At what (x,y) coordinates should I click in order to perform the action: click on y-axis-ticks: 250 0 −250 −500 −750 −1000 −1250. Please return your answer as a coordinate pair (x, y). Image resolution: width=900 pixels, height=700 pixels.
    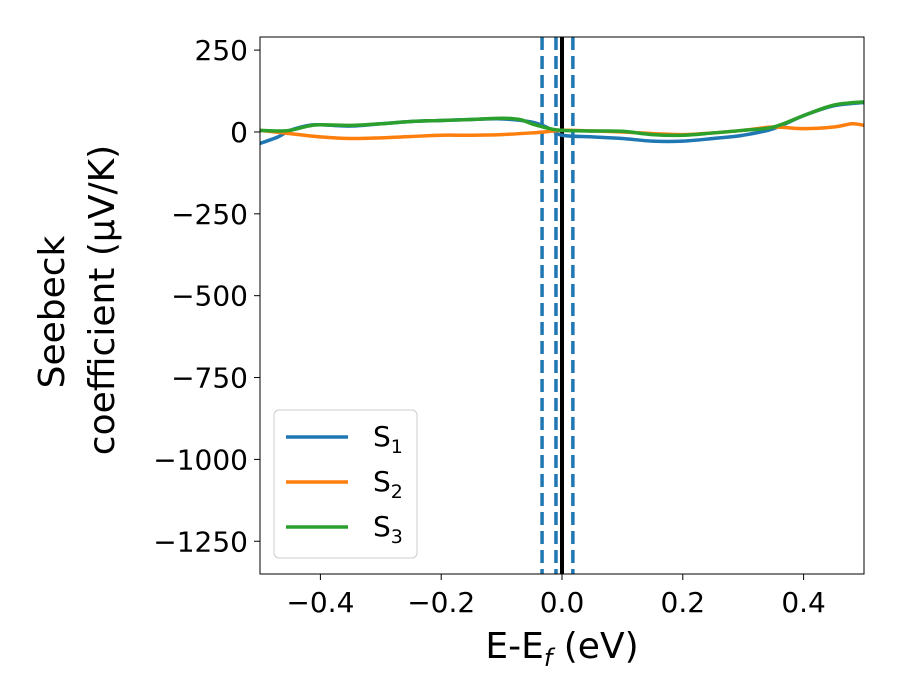
    Looking at the image, I should click on (206, 296).